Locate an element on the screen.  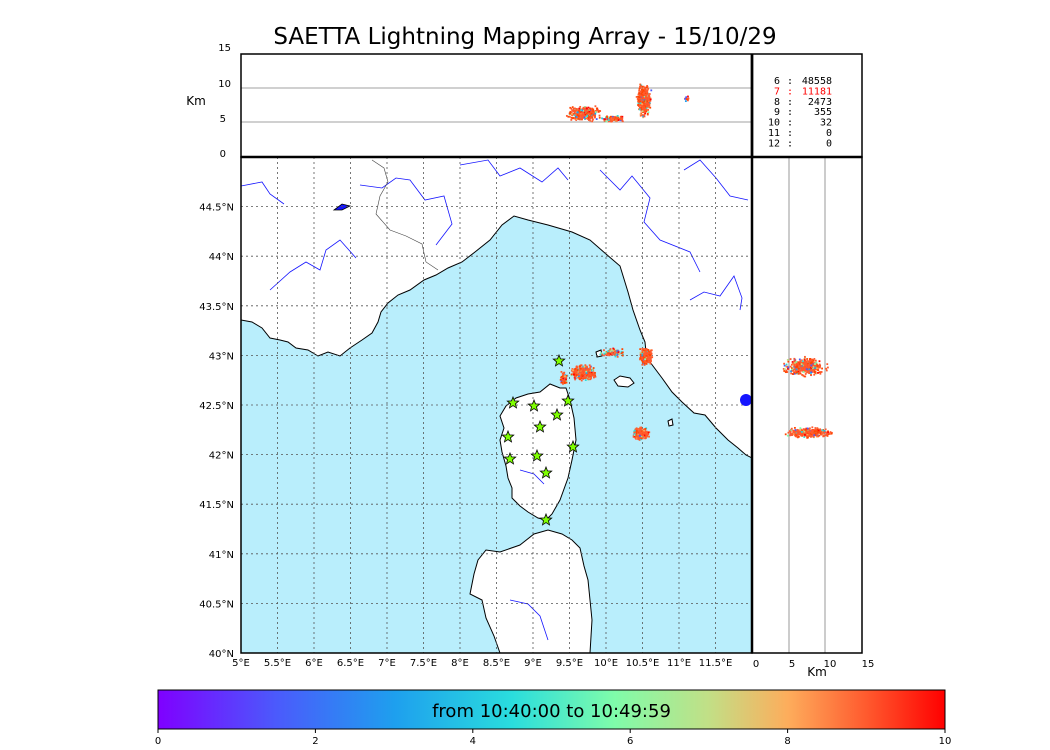
colorbar: 0 2 4 6 8 10 is located at coordinates (553, 718).